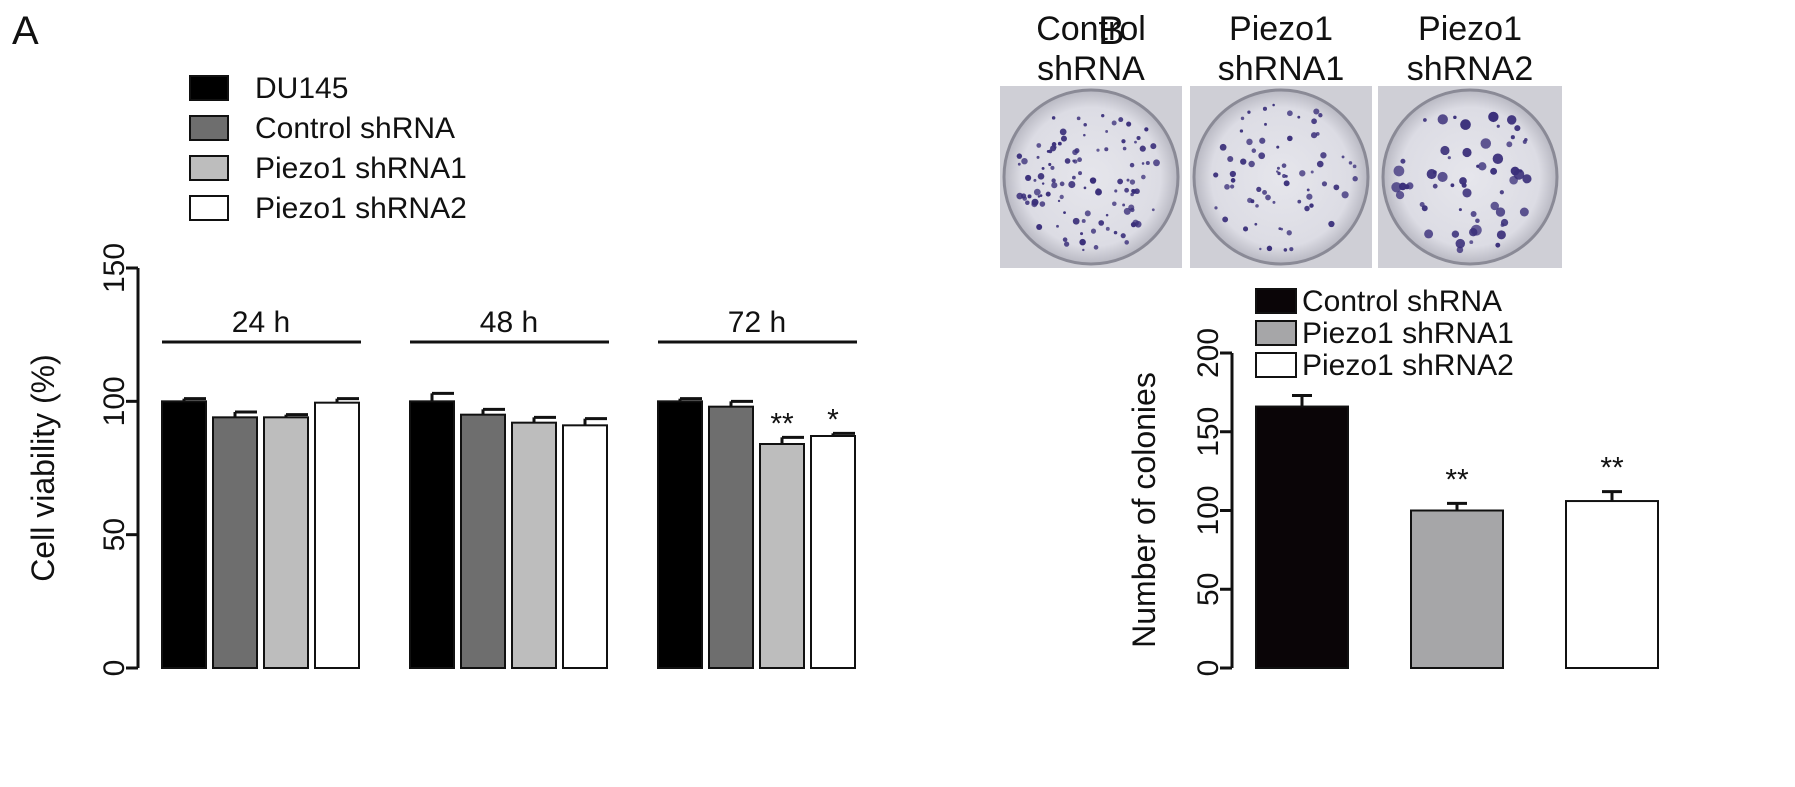 The image size is (1795, 787). I want to click on panel-b-plot: 0 50 100 150 200 ** **, so click(1425, 502).